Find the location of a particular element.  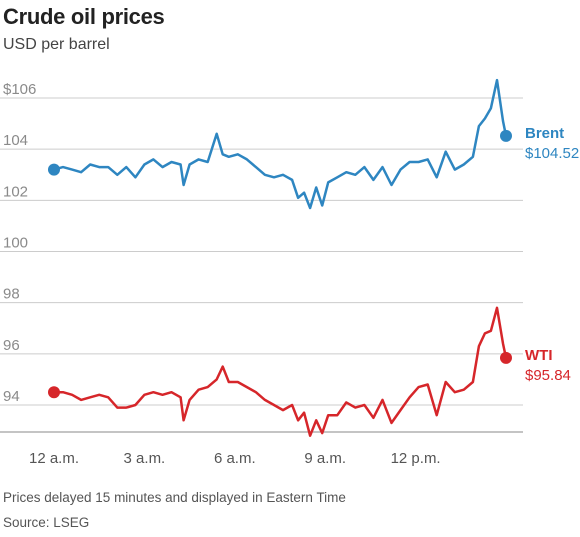

y-tick-label-96: 96 is located at coordinates (11, 345).